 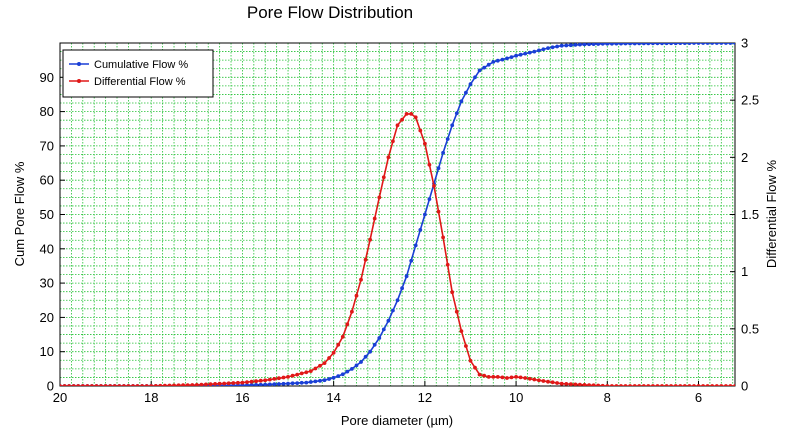 I want to click on x-tick-label: 20, so click(x=60, y=397).